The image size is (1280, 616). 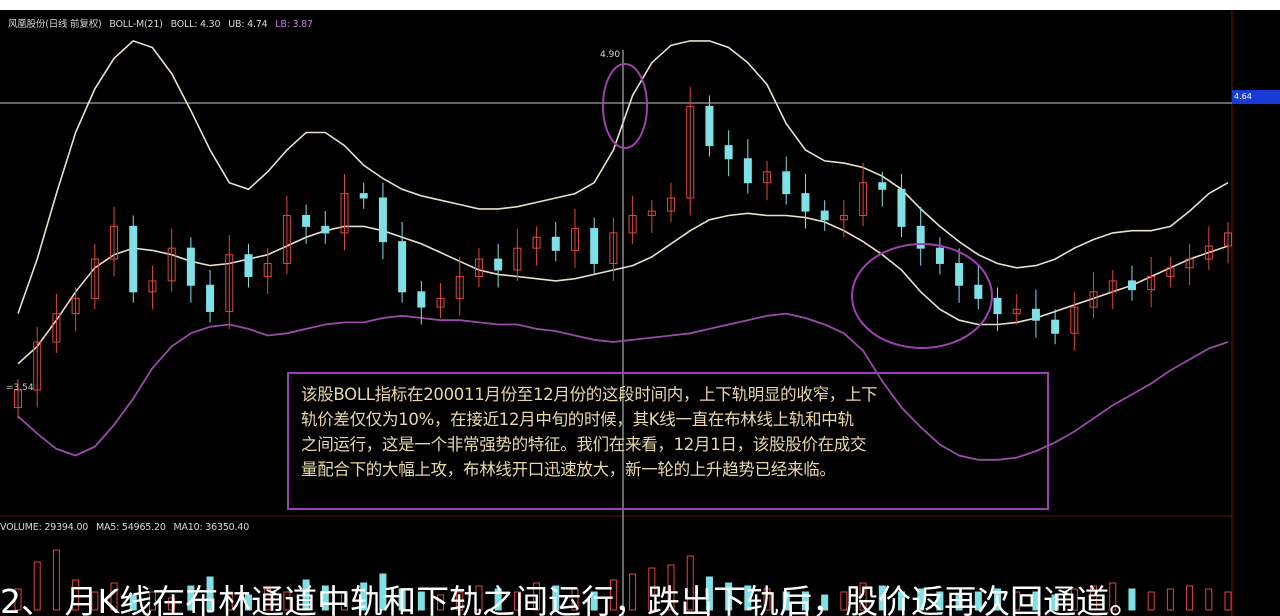 What do you see at coordinates (20, 388) in the screenshot?
I see `lb-left-label: =3.54` at bounding box center [20, 388].